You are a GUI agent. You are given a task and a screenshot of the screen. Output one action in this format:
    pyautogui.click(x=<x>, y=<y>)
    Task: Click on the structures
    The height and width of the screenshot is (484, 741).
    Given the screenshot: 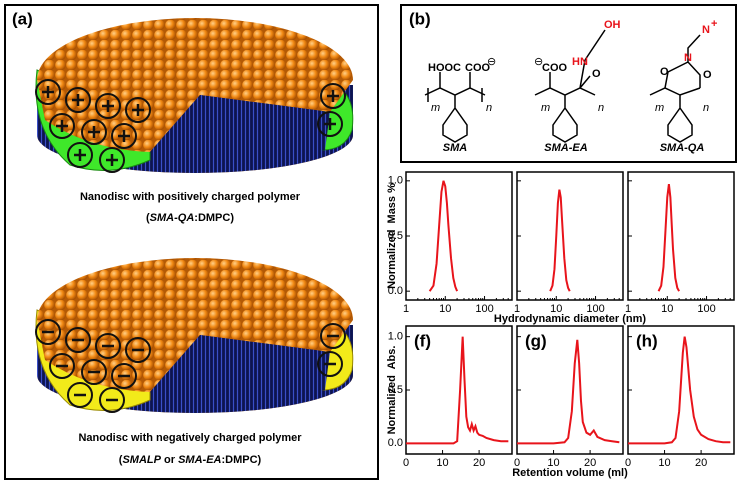 What is the action you would take?
    pyautogui.click(x=562, y=86)
    